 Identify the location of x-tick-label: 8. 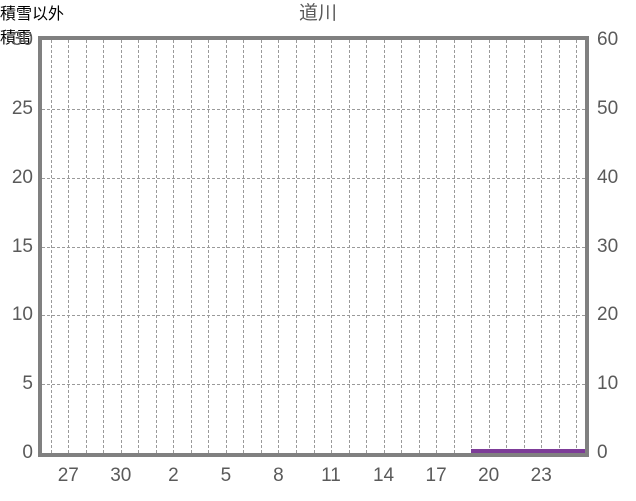
(278, 475).